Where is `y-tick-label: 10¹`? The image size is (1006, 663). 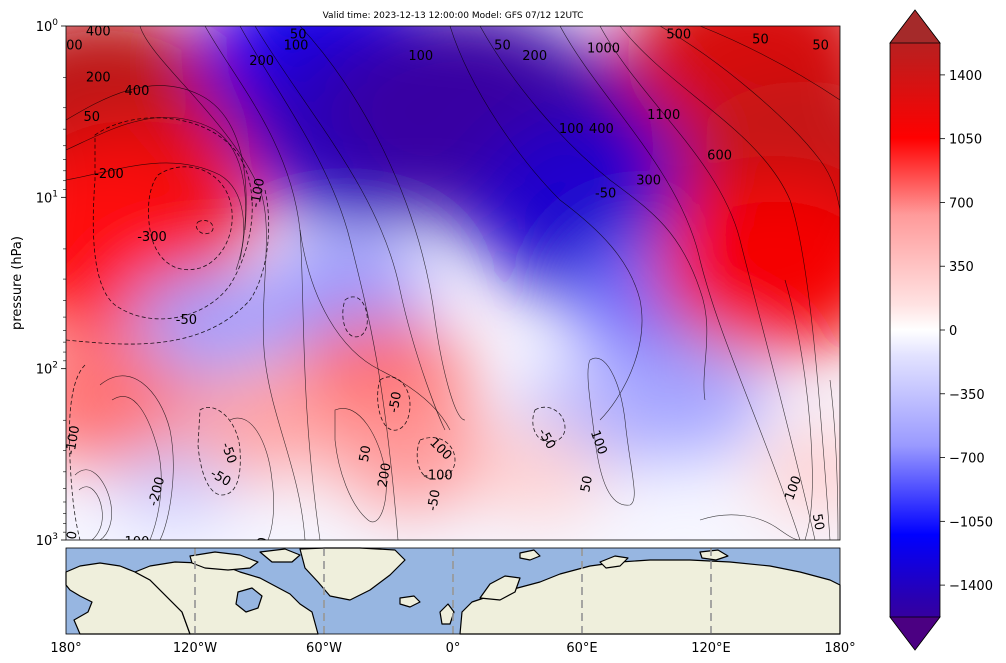
y-tick-label: 10¹ is located at coordinates (47, 197).